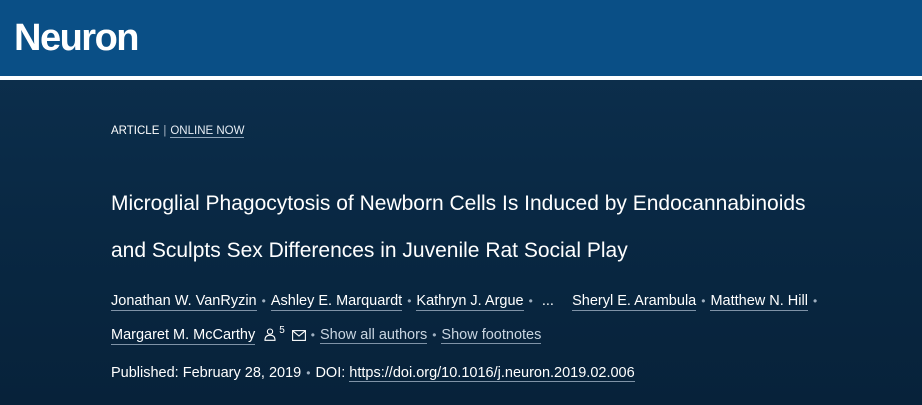  What do you see at coordinates (330, 373) in the screenshot?
I see `doi-label: DOI:` at bounding box center [330, 373].